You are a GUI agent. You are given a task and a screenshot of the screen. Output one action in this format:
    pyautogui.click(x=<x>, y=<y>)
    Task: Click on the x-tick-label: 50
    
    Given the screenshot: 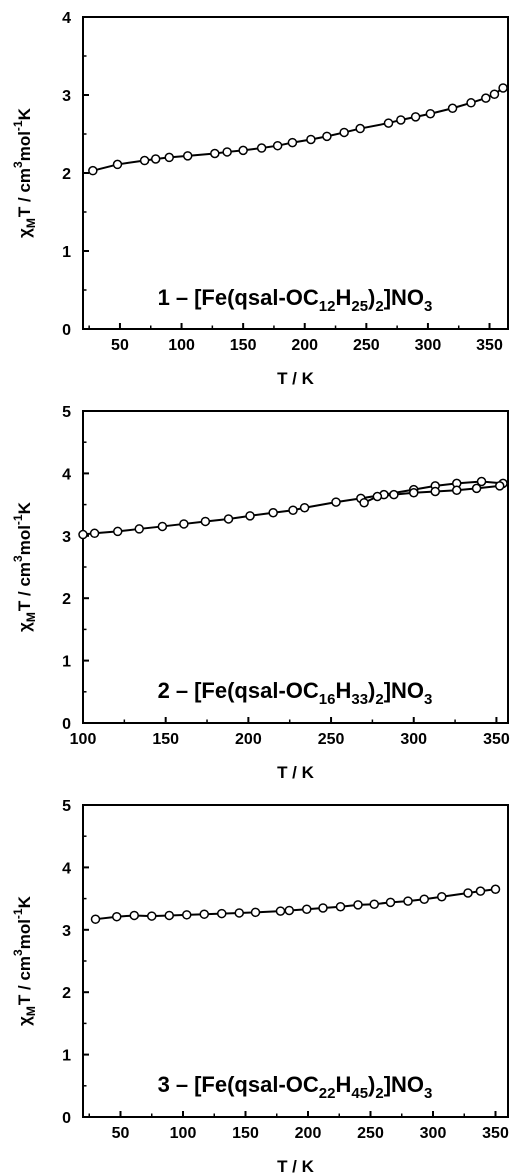 What is the action you would take?
    pyautogui.click(x=121, y=1133)
    